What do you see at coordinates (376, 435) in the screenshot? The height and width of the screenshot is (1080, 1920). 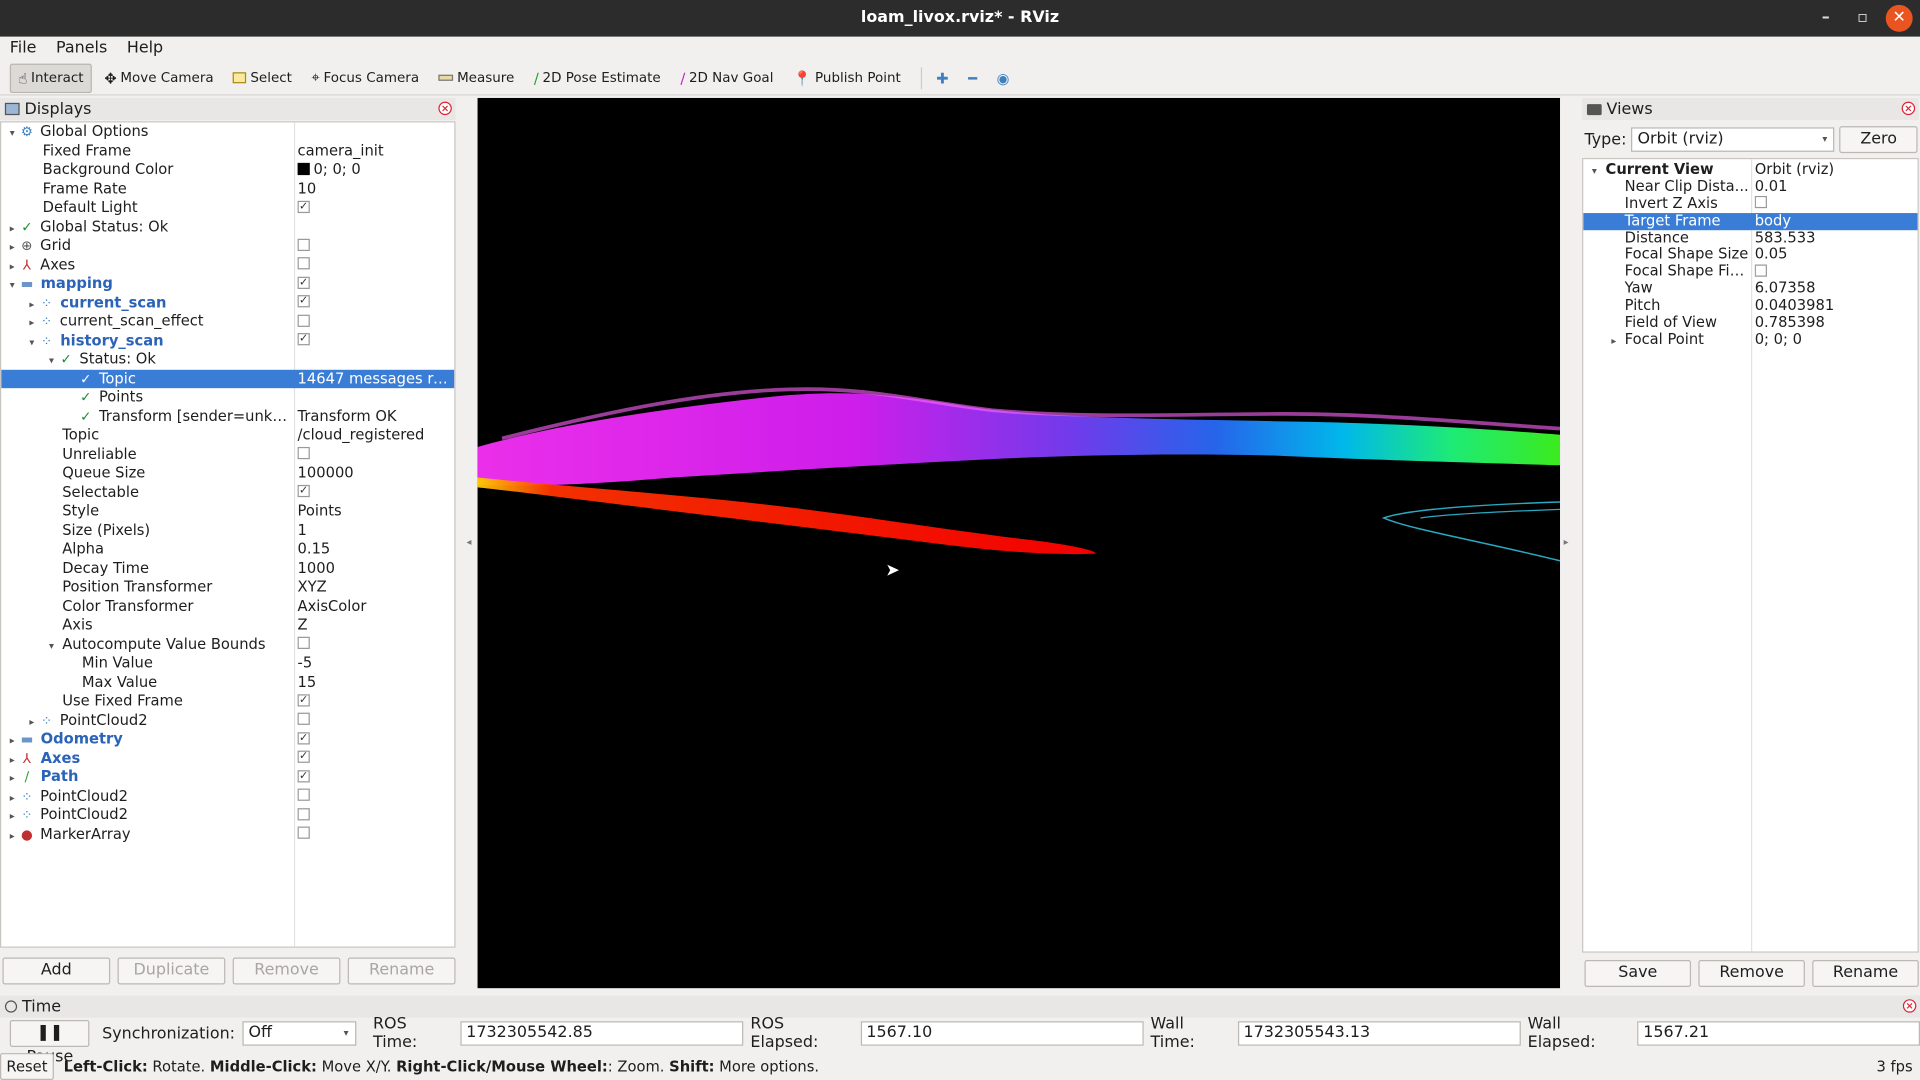 I see `displays-row-value: /cloud_registered` at bounding box center [376, 435].